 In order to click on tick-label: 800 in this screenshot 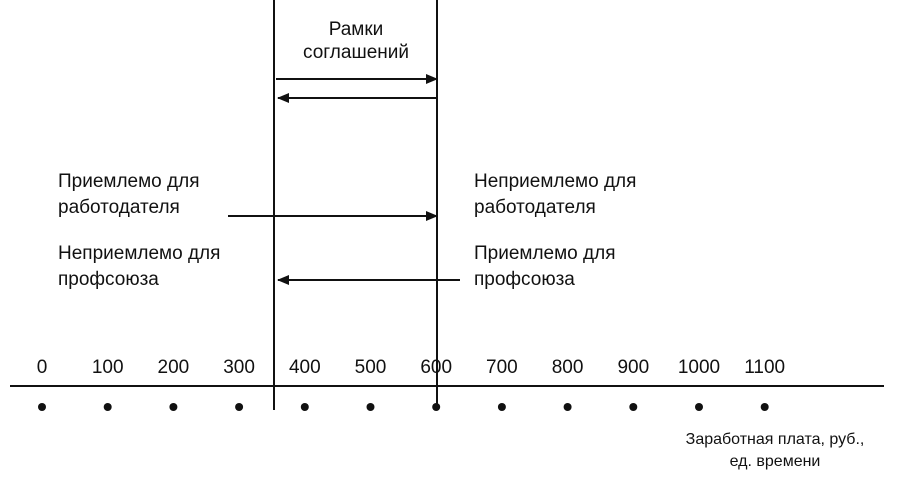, I will do `click(568, 367)`.